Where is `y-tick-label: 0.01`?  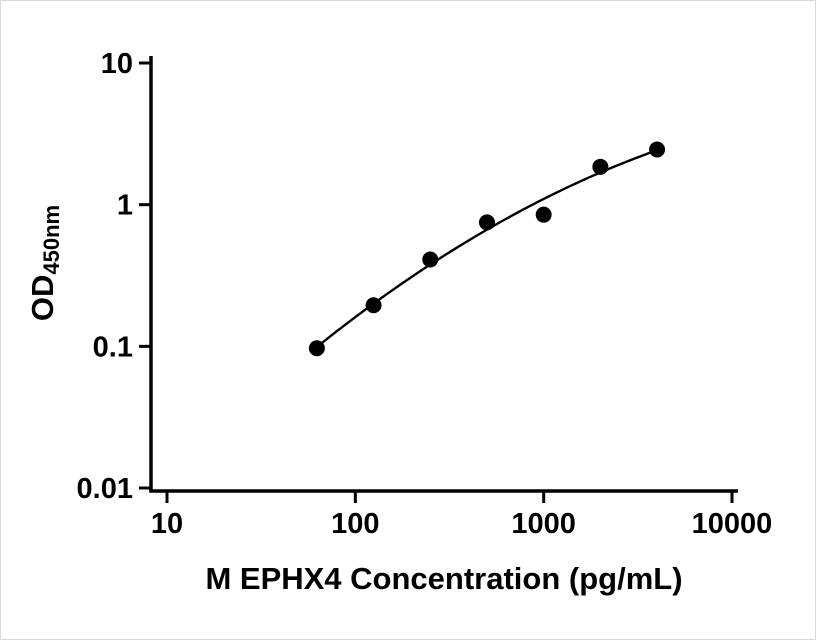 y-tick-label: 0.01 is located at coordinates (105, 489).